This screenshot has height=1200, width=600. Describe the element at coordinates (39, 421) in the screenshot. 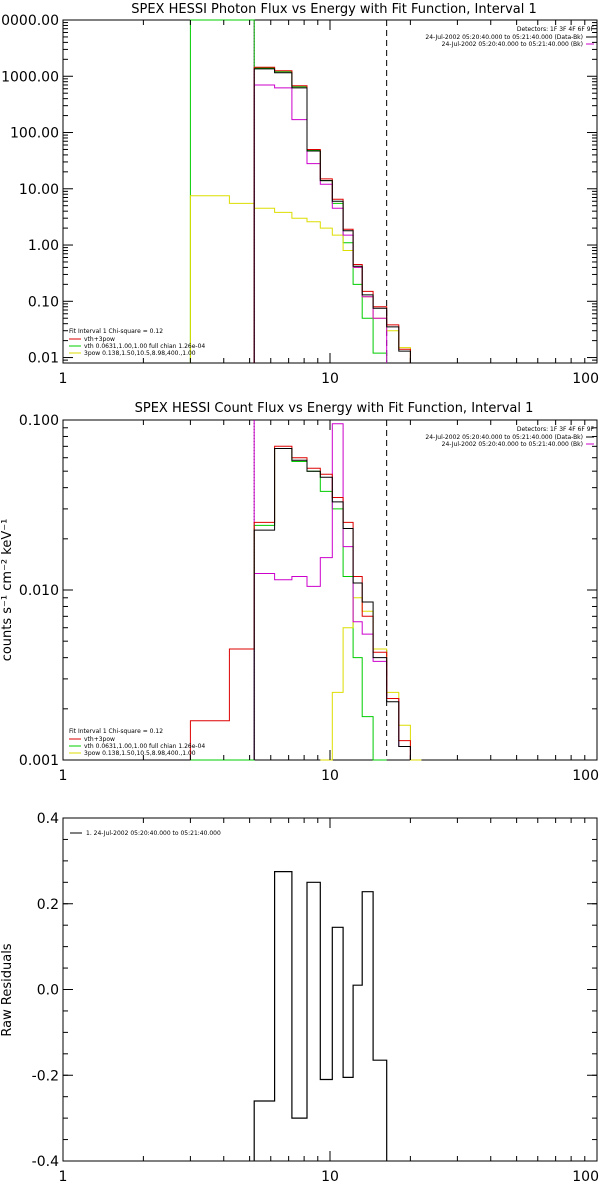

I see `y-tick-label: 0.100` at that location.